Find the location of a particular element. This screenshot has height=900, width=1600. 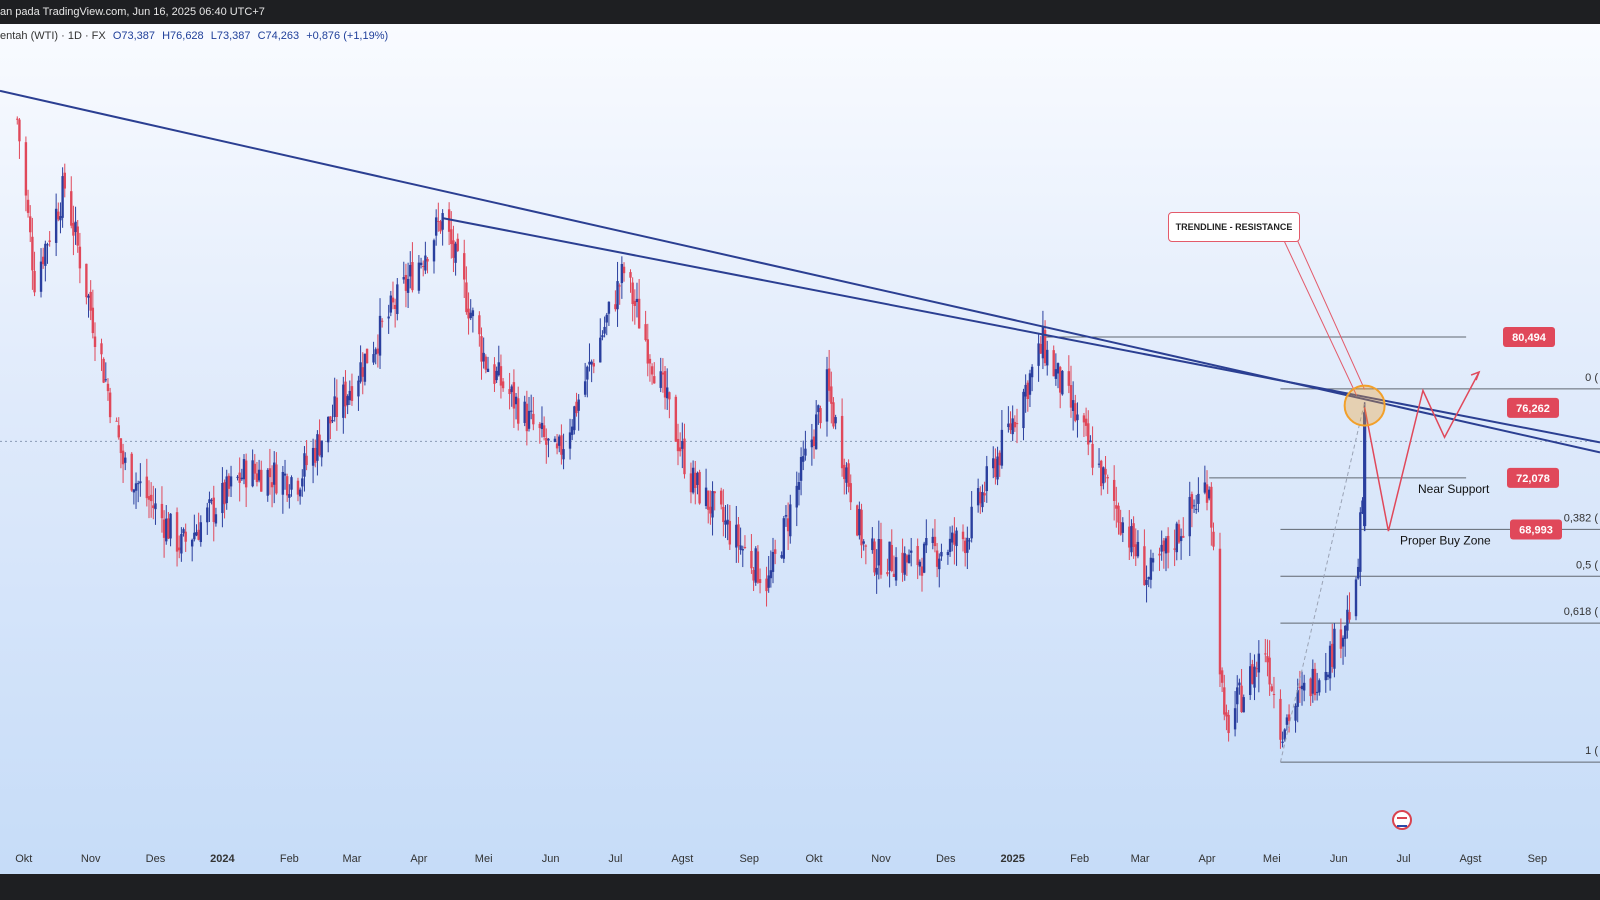

x-axis-tick-label: Okt is located at coordinates (813, 859).